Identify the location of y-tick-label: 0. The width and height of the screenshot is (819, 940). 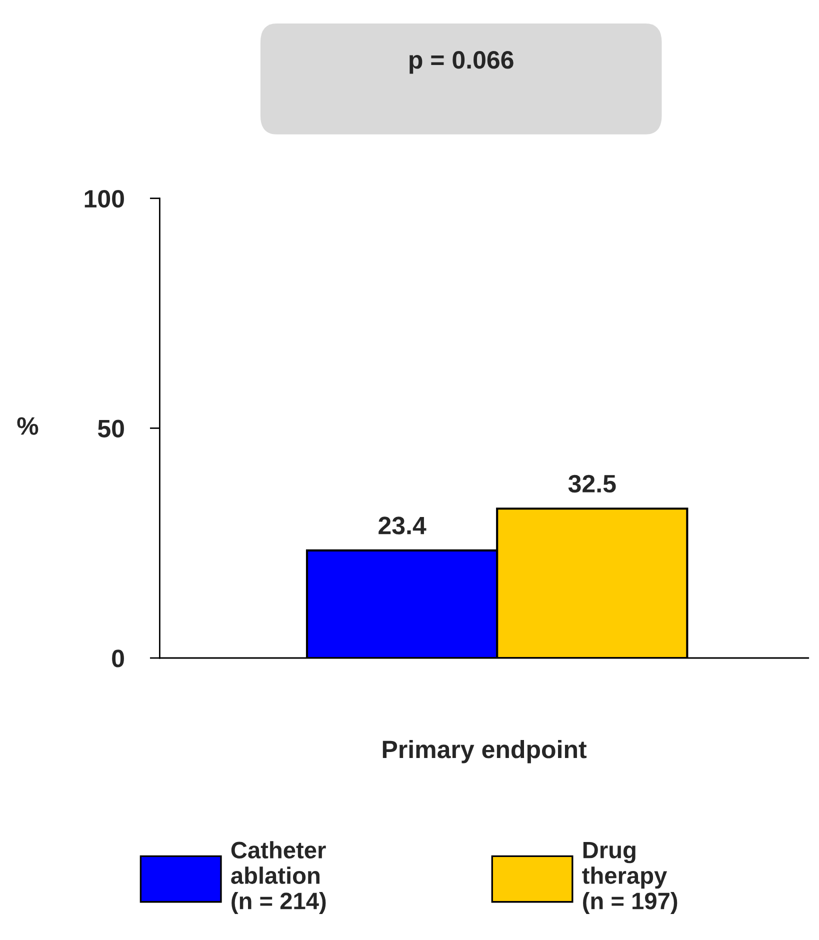
(118, 659).